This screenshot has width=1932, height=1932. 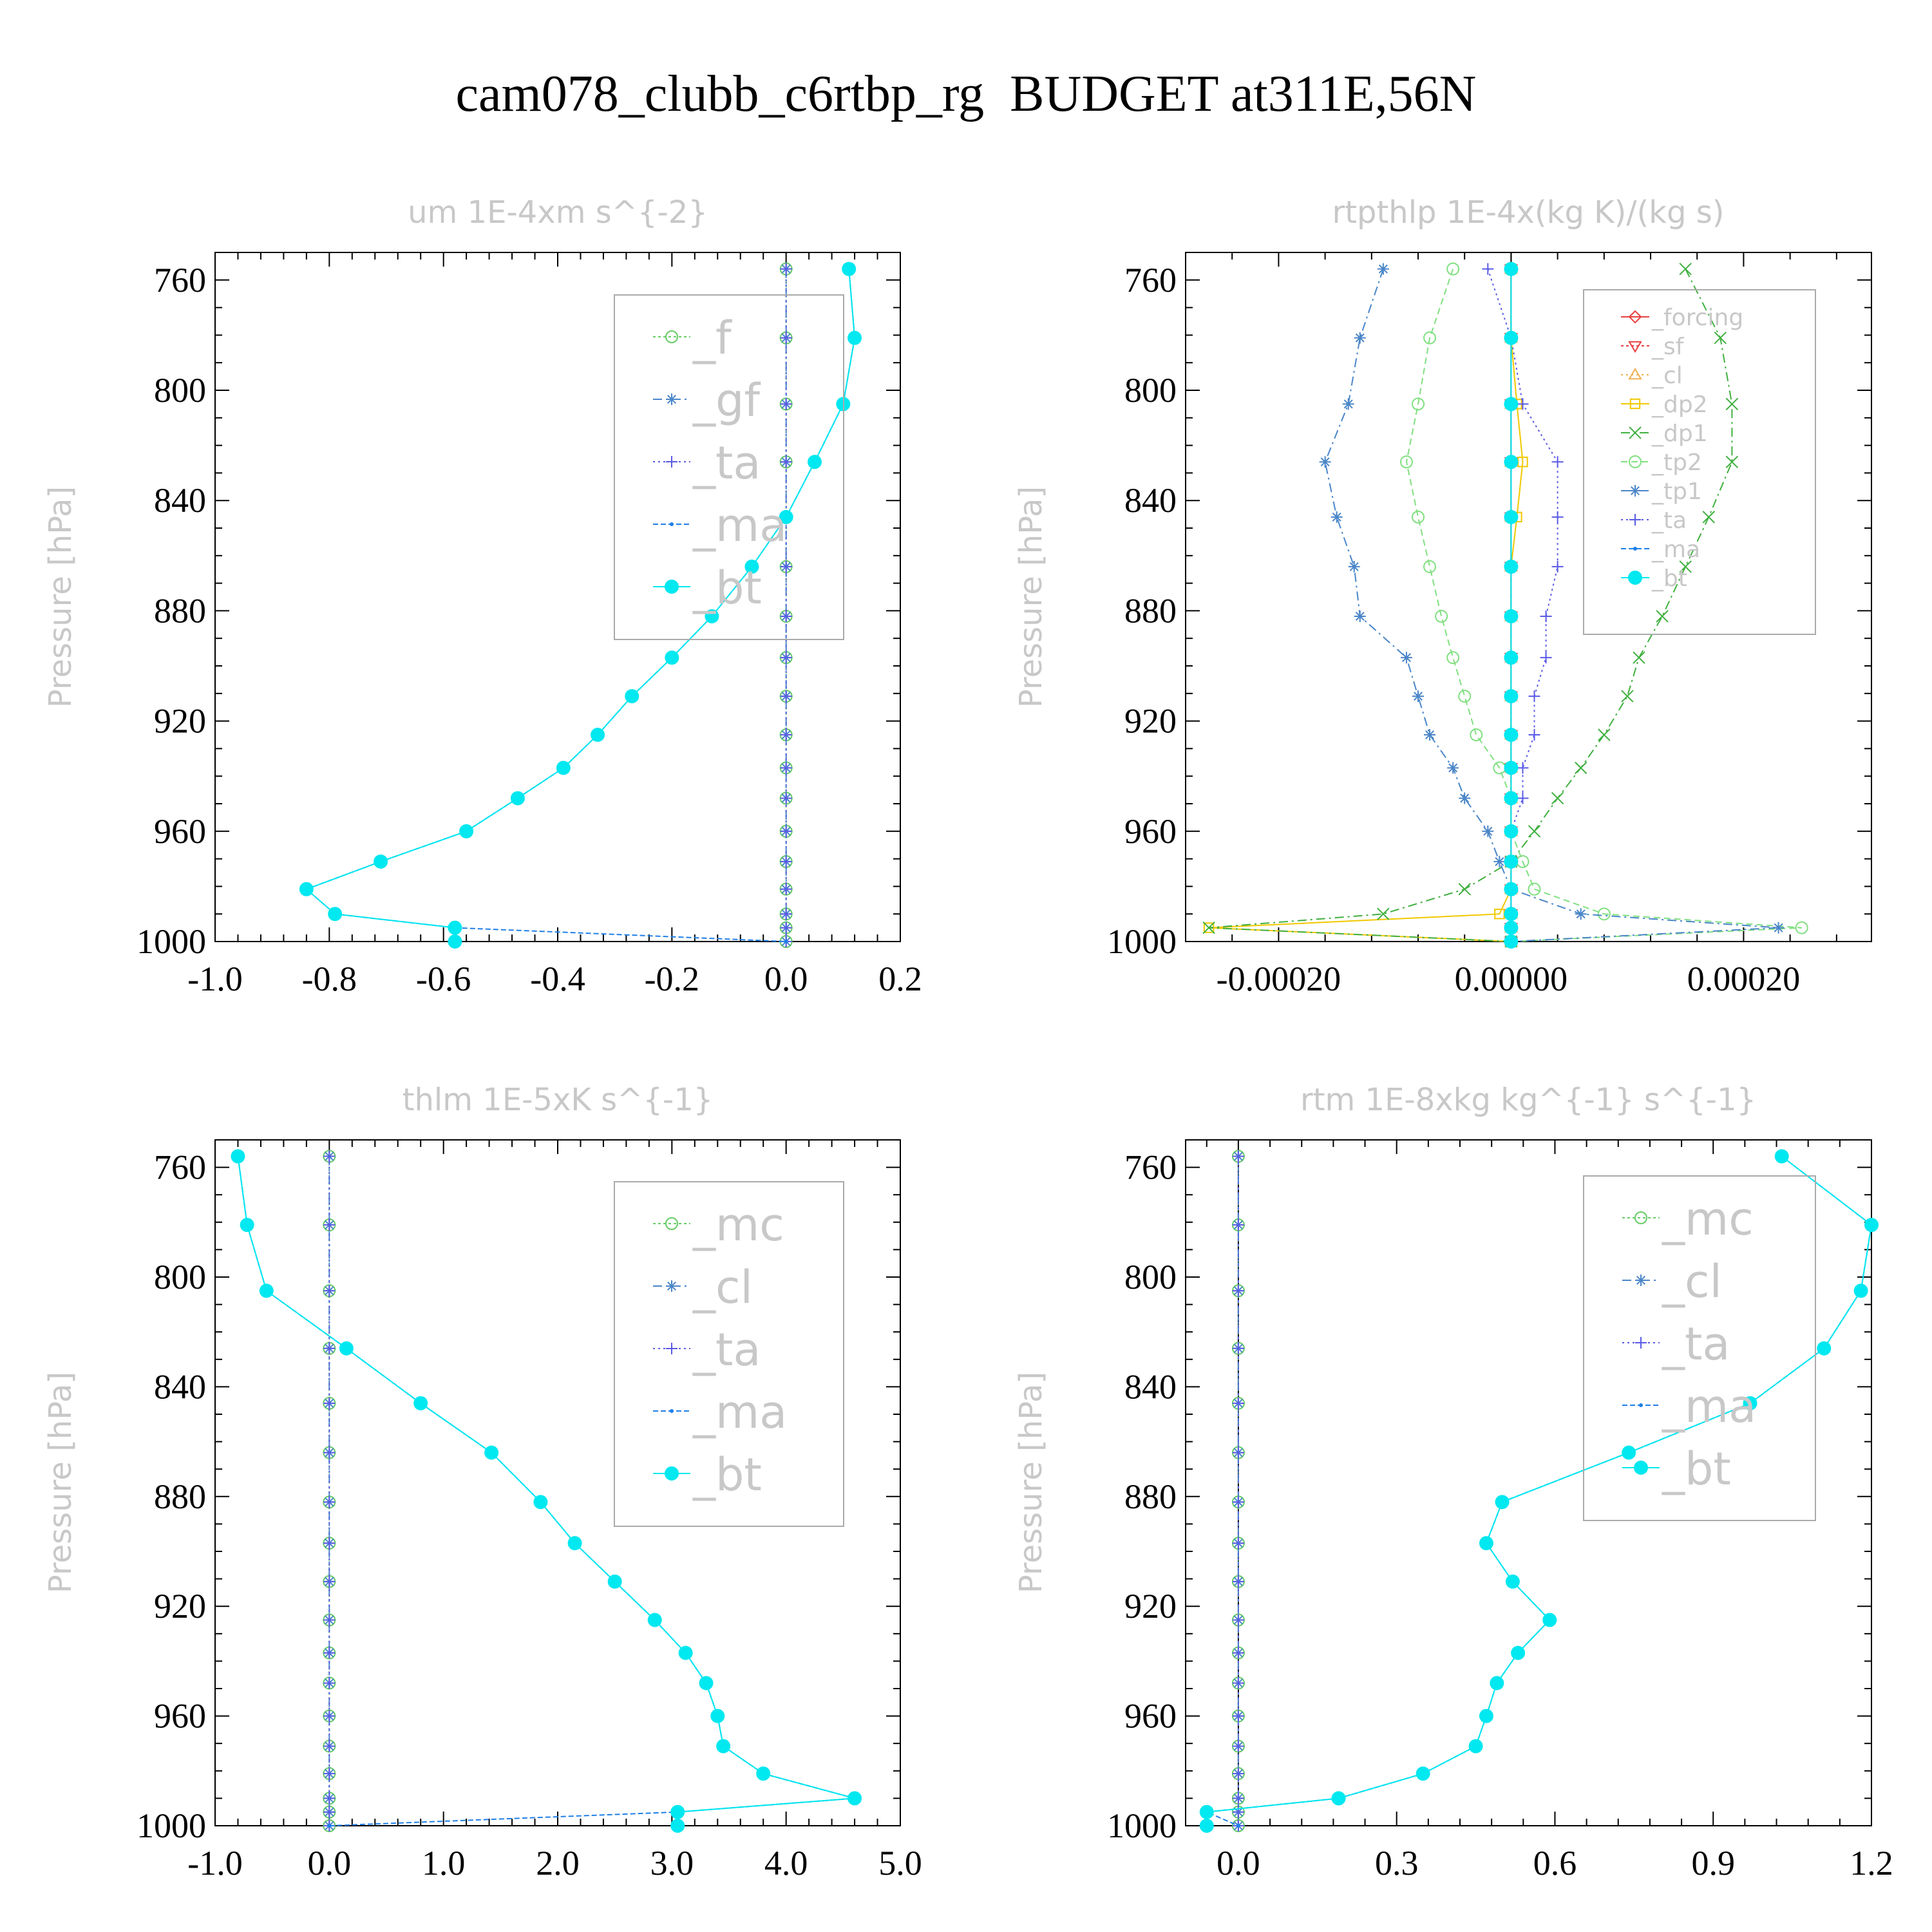 What do you see at coordinates (786, 1863) in the screenshot?
I see `x-tick-label: 4.0` at bounding box center [786, 1863].